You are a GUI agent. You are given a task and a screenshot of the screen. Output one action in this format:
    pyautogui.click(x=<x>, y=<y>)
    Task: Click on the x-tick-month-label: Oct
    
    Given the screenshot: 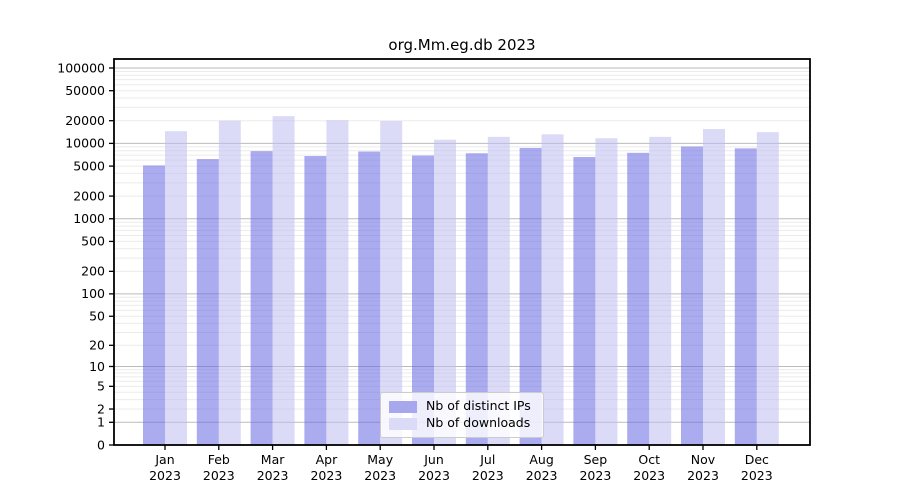 What is the action you would take?
    pyautogui.click(x=649, y=459)
    